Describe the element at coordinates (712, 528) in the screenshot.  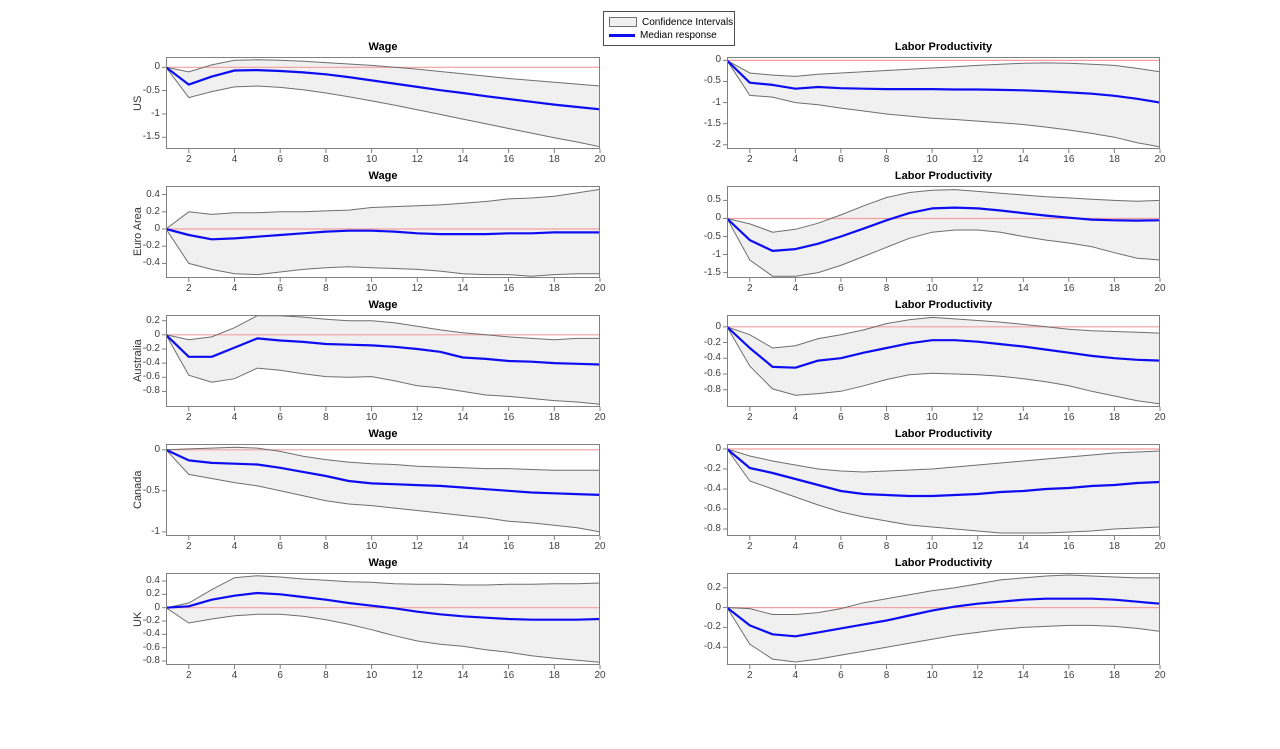
I see `y-tick-label: -0.8` at that location.